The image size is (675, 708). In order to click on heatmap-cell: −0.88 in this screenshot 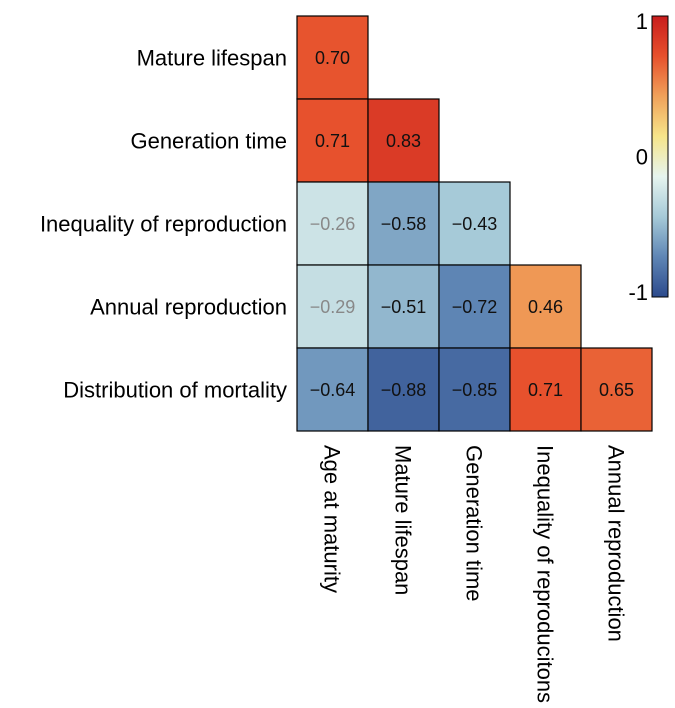, I will do `click(403, 389)`.